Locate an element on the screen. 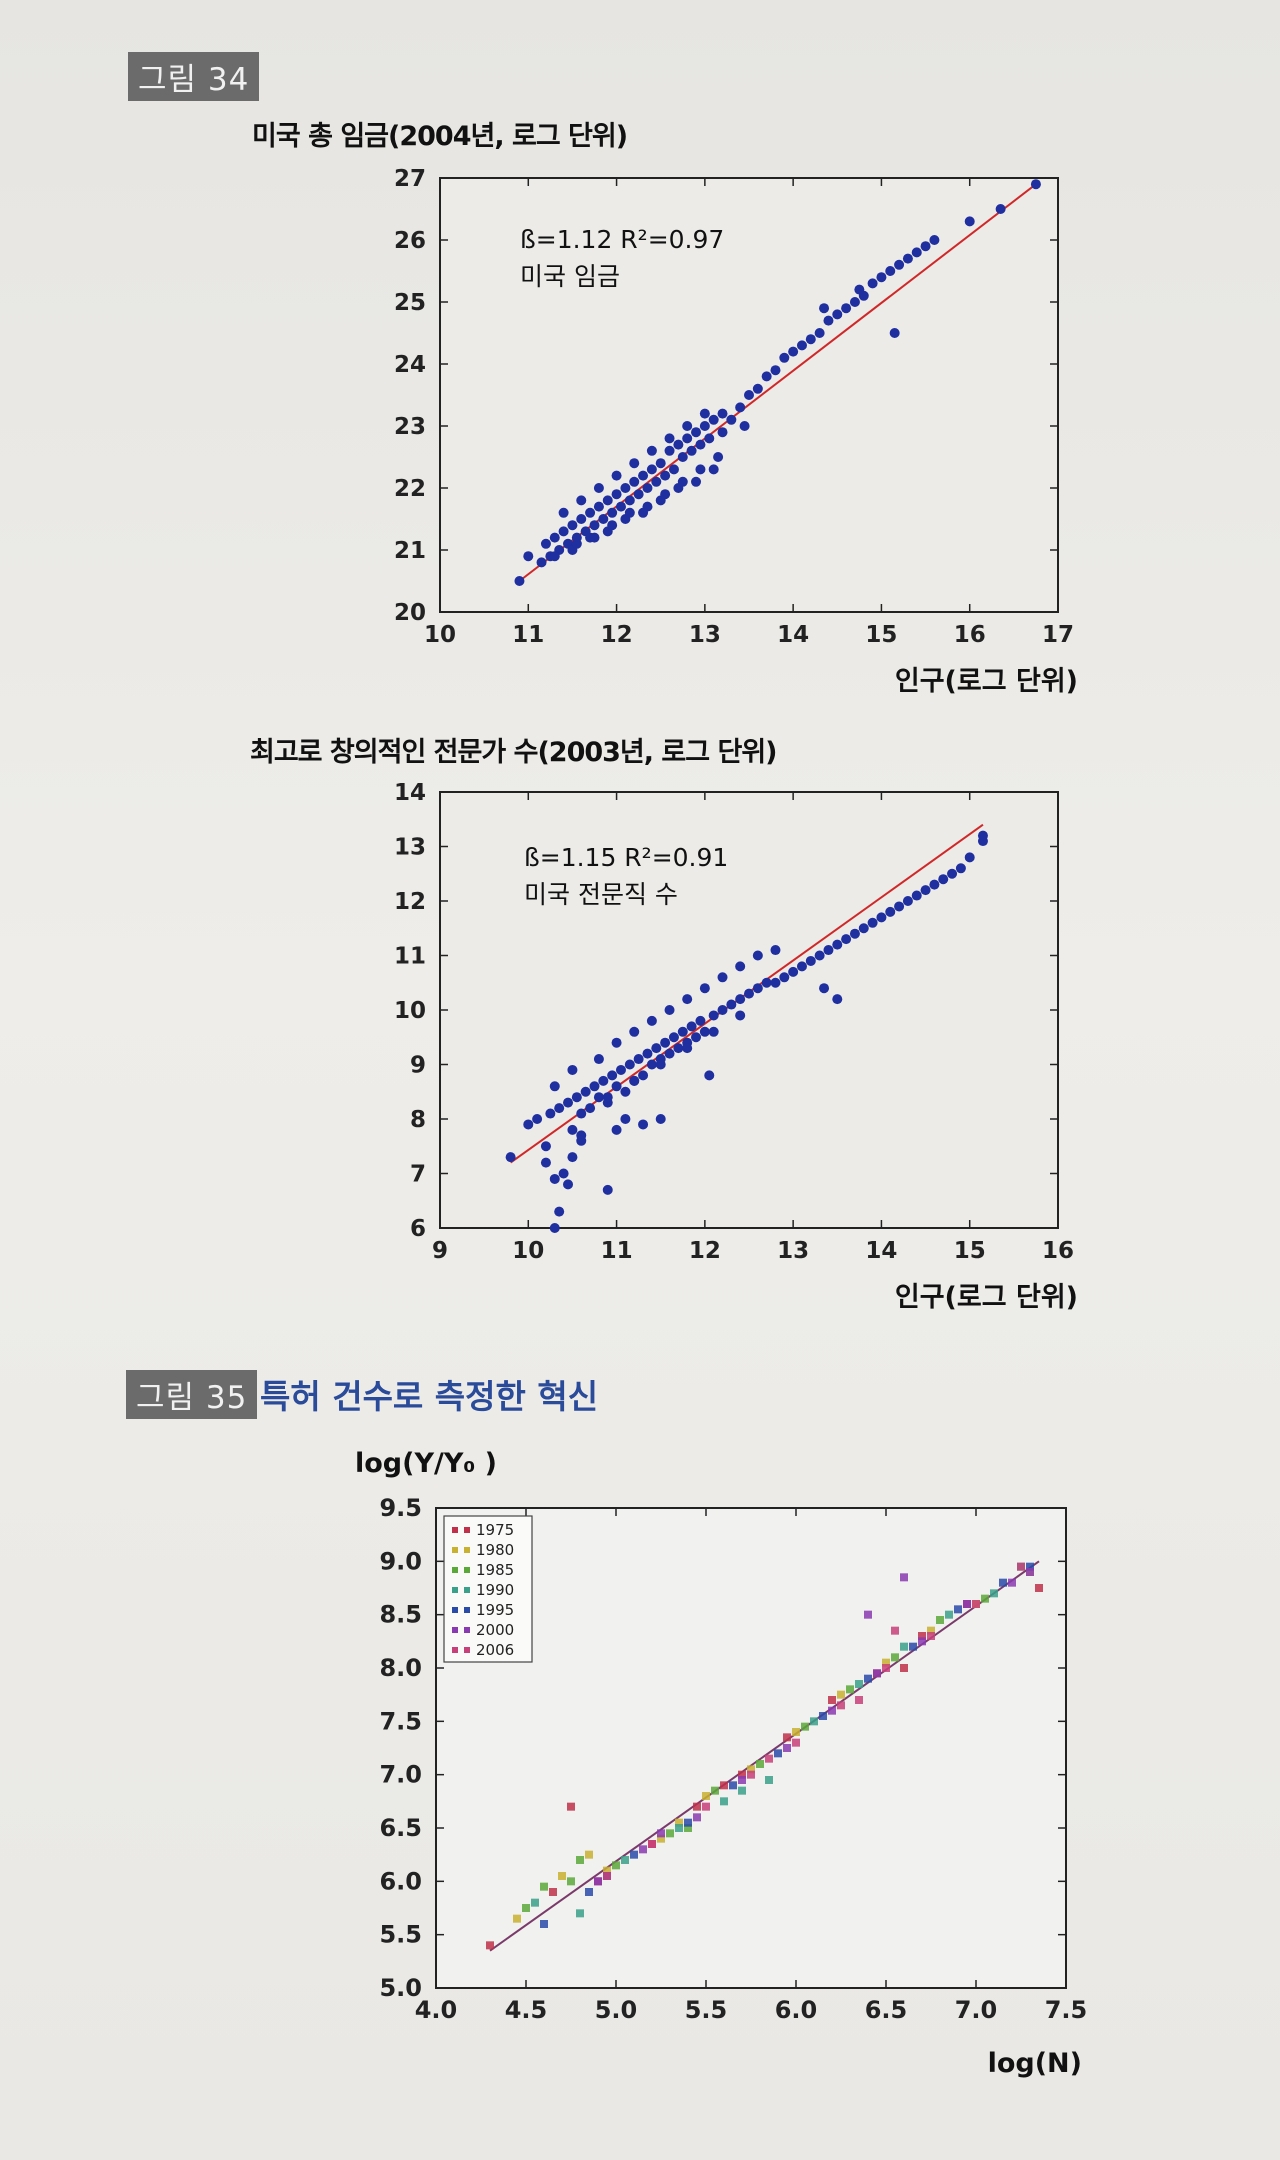  chart3-legend-entry: 1995 is located at coordinates (495, 1610).